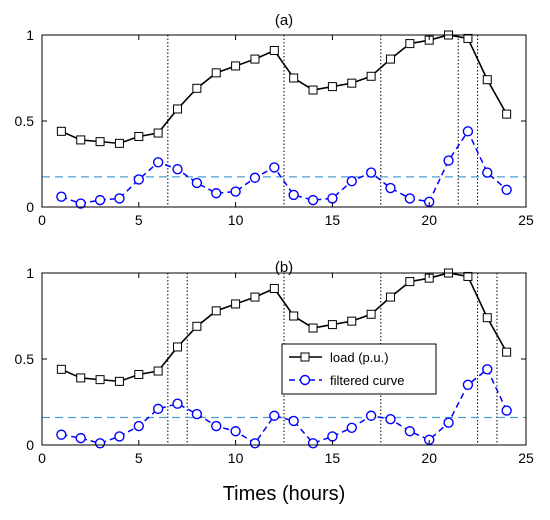 This screenshot has height=520, width=550. I want to click on panel-a-y-tick-label-2: 1, so click(30, 35).